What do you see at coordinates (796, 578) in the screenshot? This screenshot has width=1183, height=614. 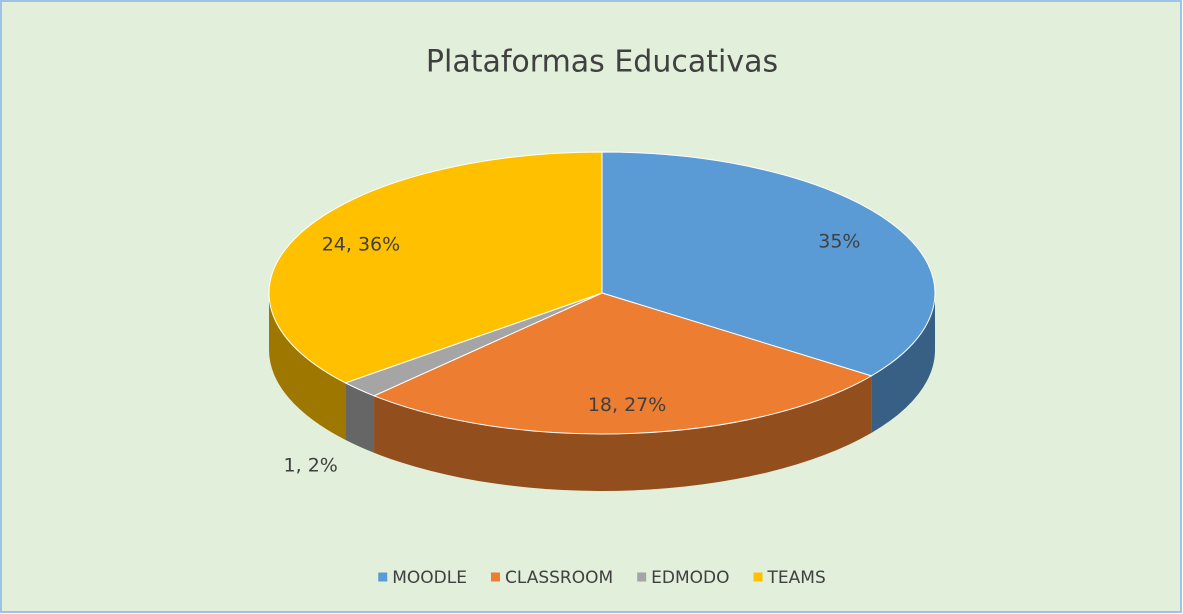 I see `legend-label: TEAMS` at bounding box center [796, 578].